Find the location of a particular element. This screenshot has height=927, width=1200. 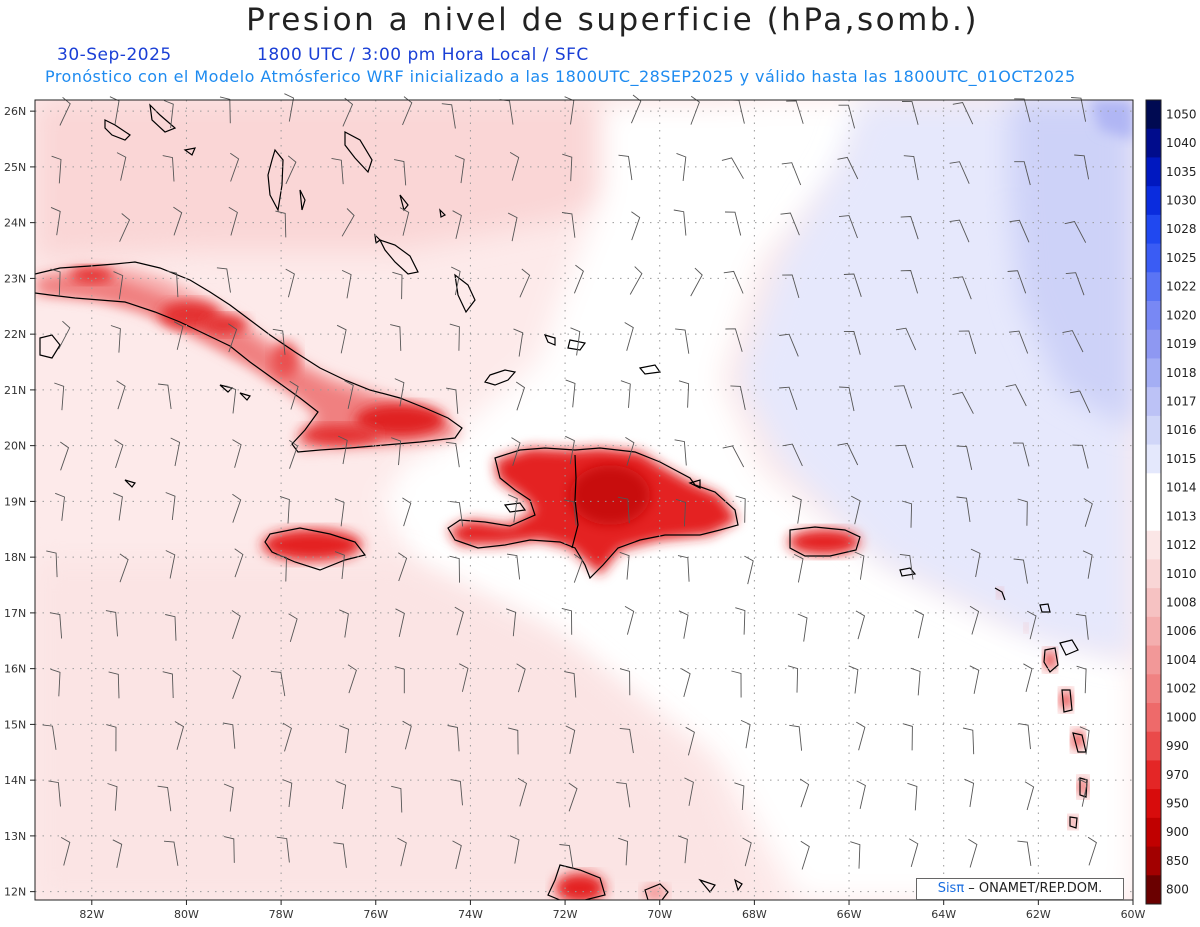

lon-label: 76W is located at coordinates (375, 914).